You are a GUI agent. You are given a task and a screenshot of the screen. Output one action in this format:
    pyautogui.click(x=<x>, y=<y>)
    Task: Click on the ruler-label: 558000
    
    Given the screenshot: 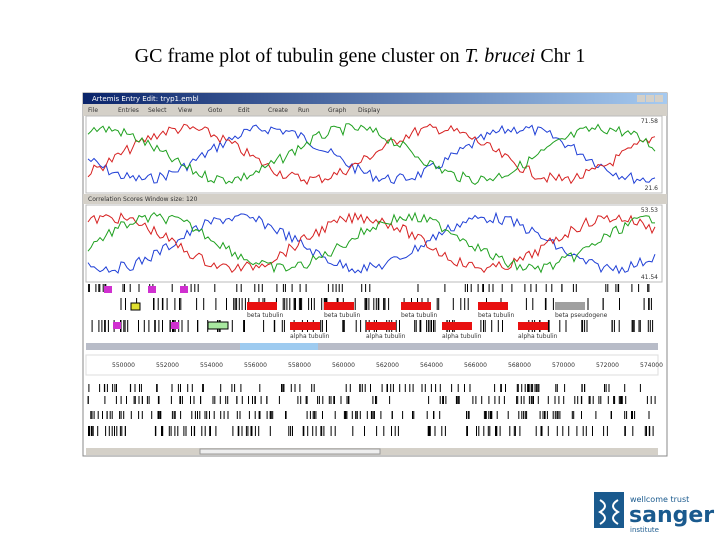 What is the action you would take?
    pyautogui.click(x=299, y=365)
    